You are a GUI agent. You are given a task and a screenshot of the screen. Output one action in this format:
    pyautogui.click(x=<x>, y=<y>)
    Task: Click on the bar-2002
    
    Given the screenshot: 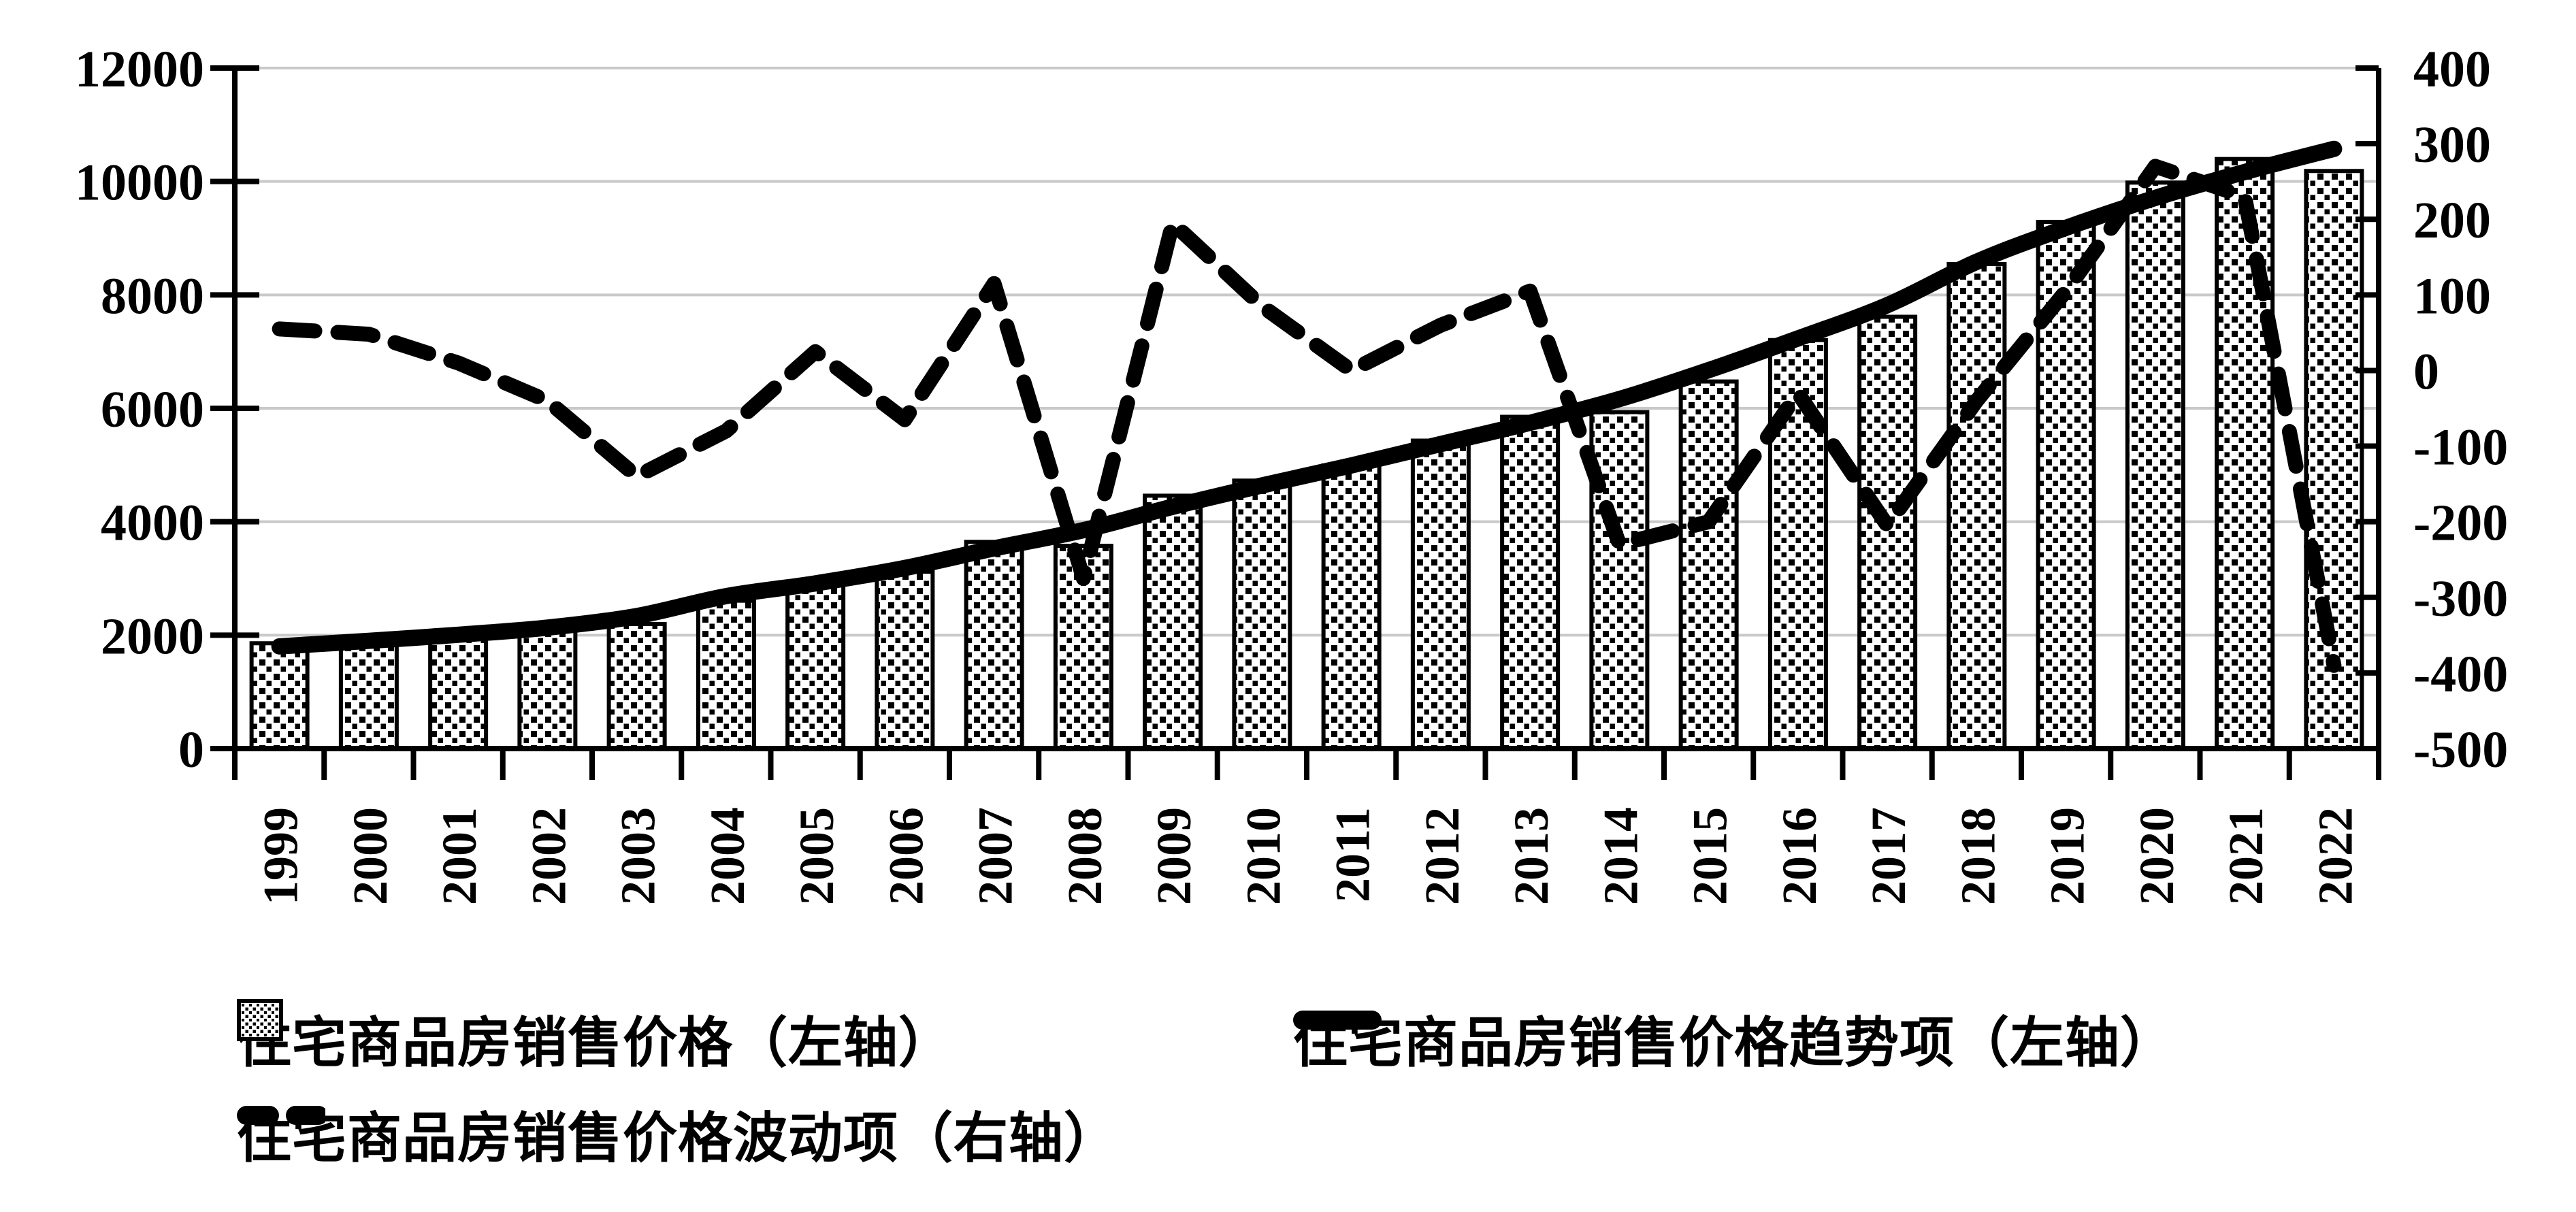 What is the action you would take?
    pyautogui.click(x=547, y=689)
    